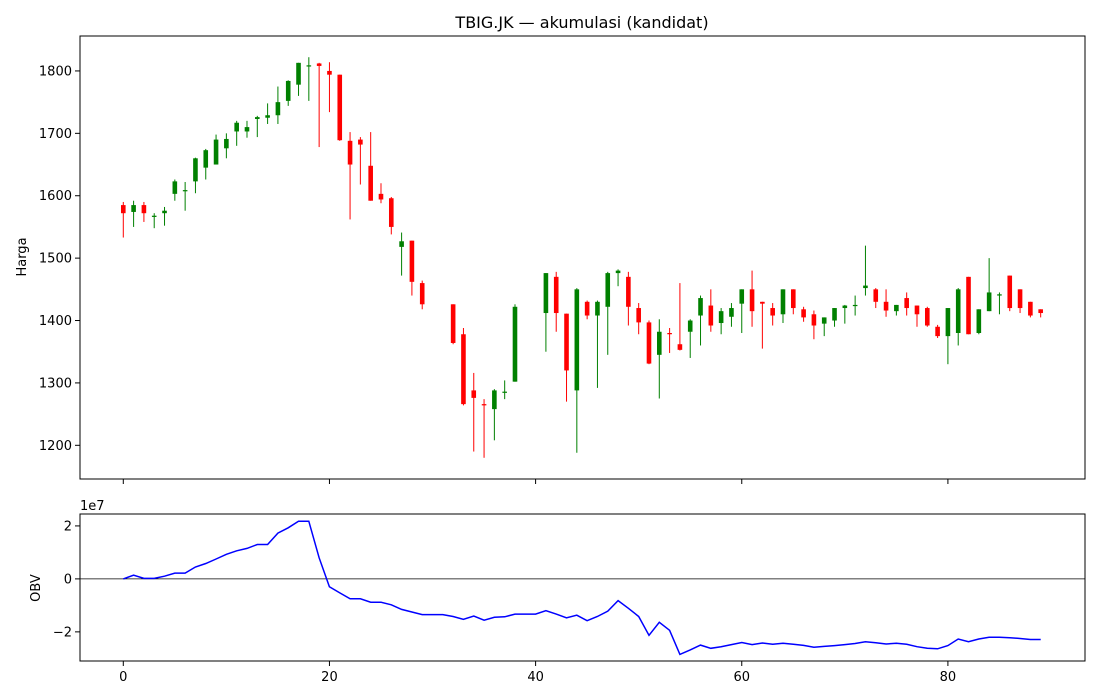 The image size is (1100, 700). I want to click on obv-y-axis: −2 0 2, so click(66, 579).